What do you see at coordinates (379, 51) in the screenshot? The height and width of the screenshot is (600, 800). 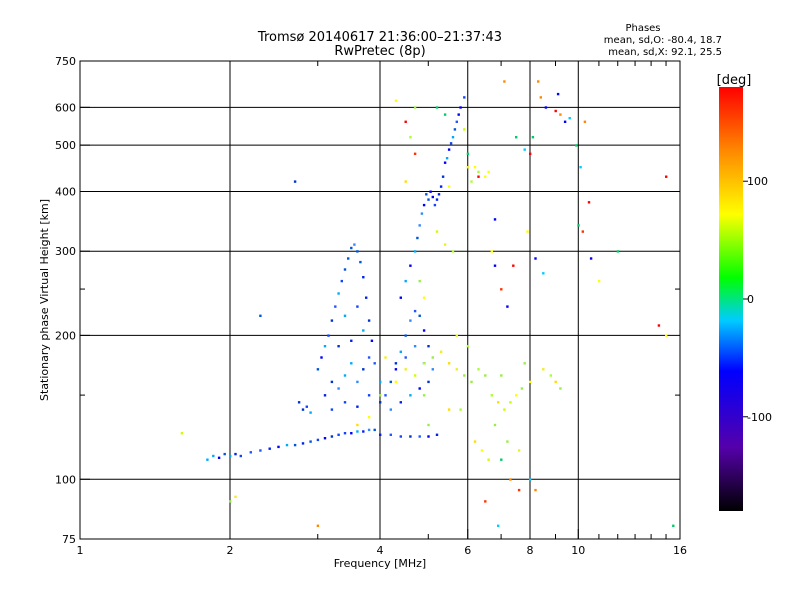 I see `chart-subtitle: RwPretec (8p)` at bounding box center [379, 51].